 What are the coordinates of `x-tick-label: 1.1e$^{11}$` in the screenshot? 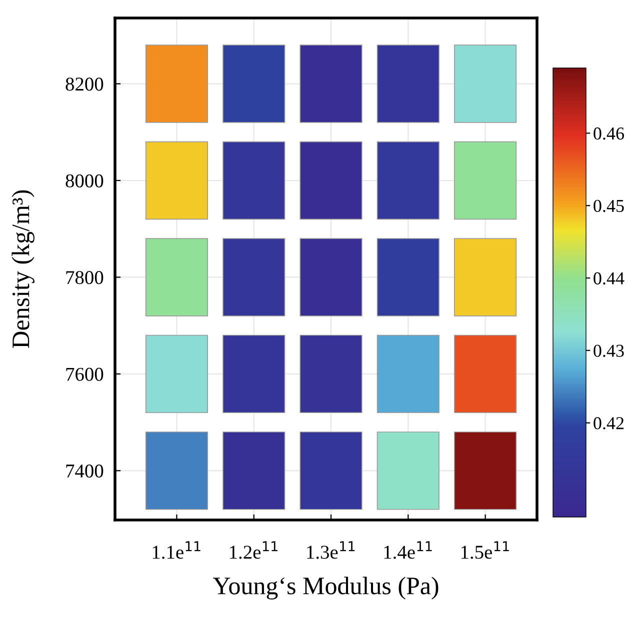 It's located at (176, 550).